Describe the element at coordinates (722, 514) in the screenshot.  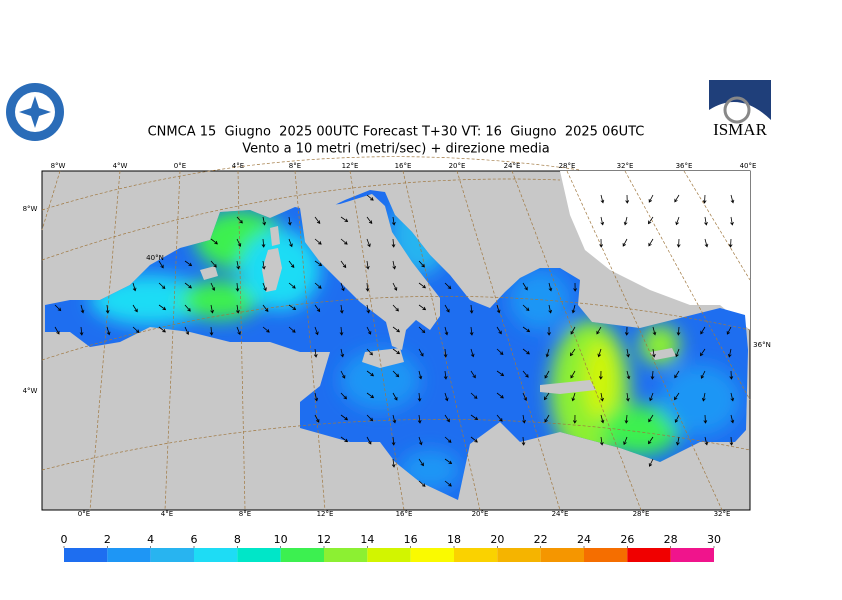
I see `coordinate-label: 32°E` at that location.